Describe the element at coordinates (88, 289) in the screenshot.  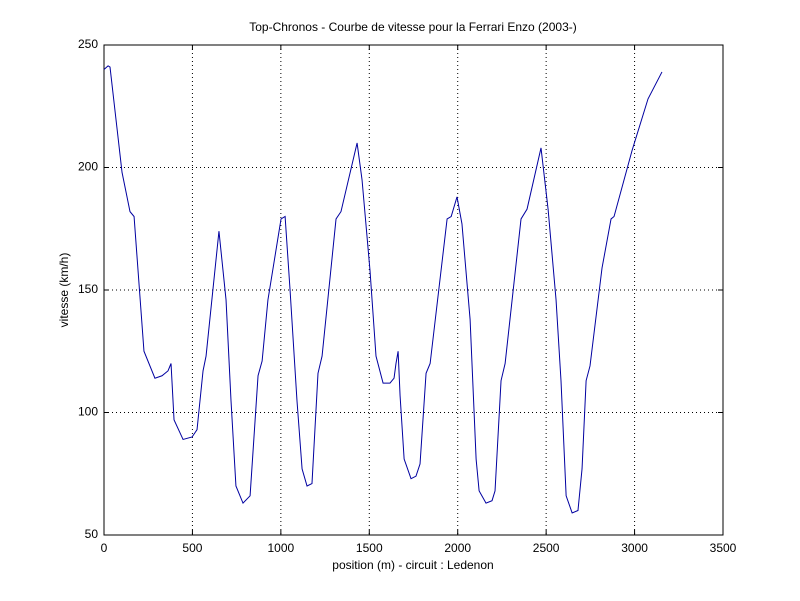
I see `y-tick-label: 150` at that location.